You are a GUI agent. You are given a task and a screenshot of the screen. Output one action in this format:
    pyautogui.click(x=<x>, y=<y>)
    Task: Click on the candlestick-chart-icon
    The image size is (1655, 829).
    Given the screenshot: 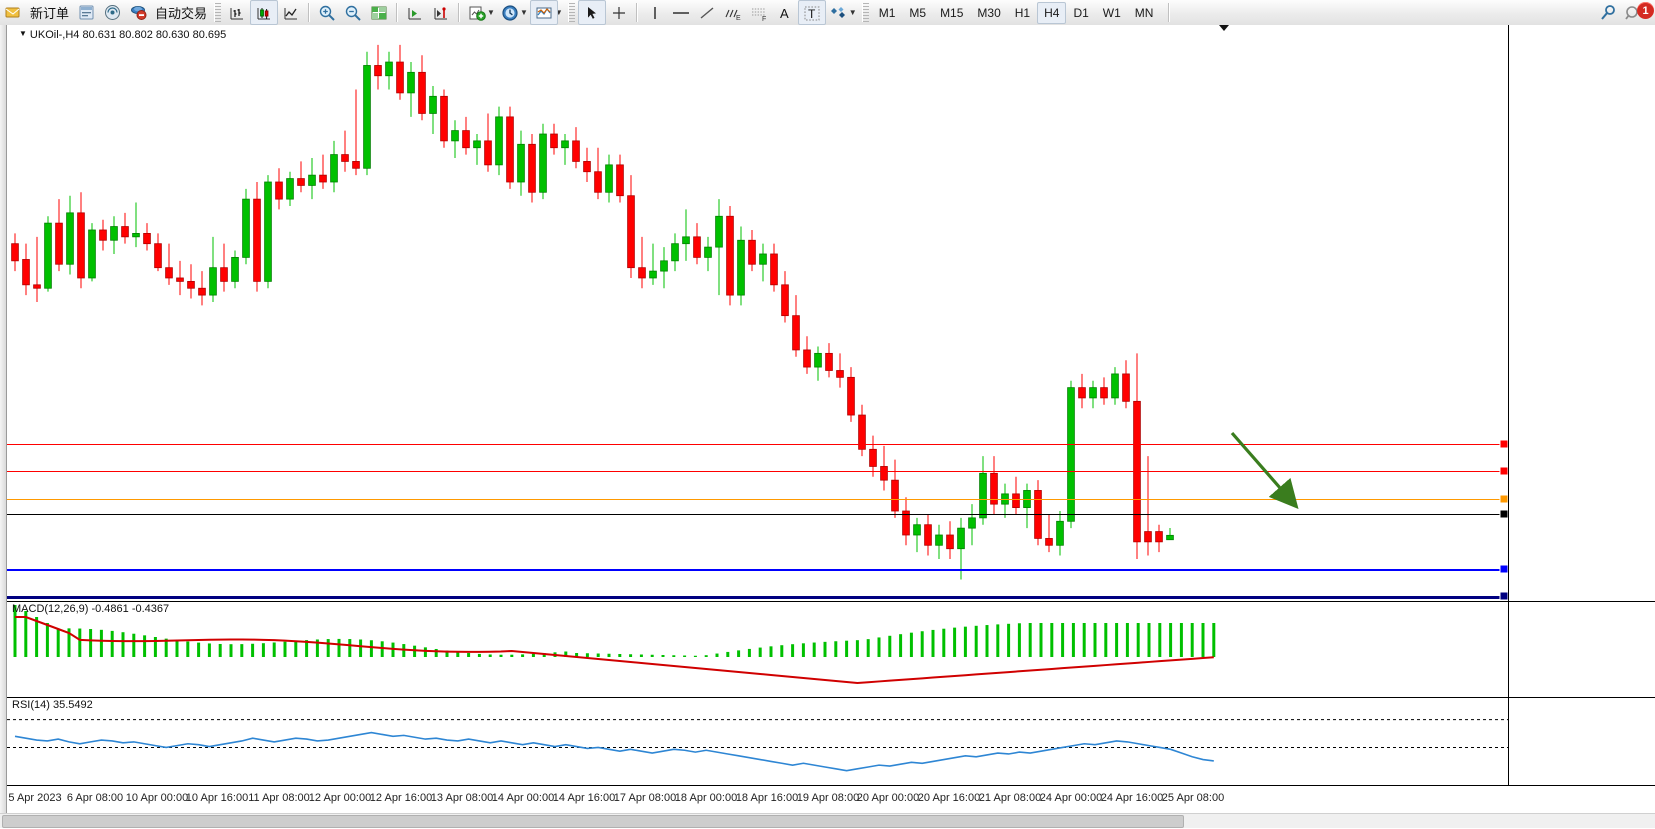 What is the action you would take?
    pyautogui.click(x=264, y=12)
    